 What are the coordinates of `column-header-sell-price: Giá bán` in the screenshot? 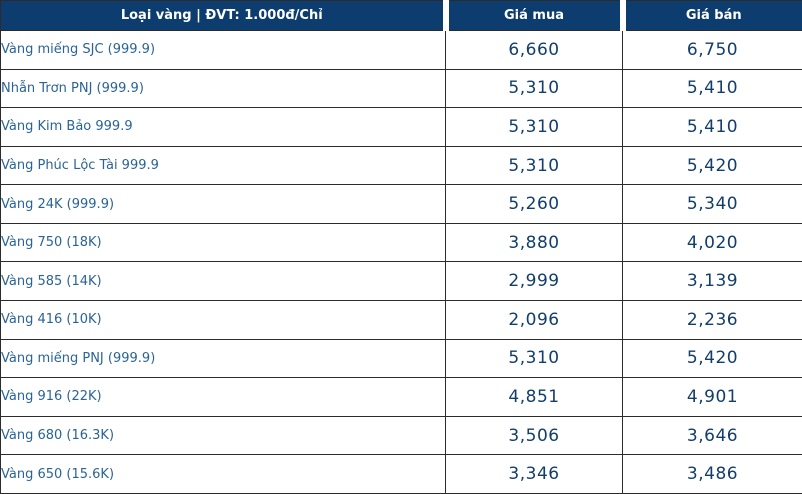 It's located at (710, 15).